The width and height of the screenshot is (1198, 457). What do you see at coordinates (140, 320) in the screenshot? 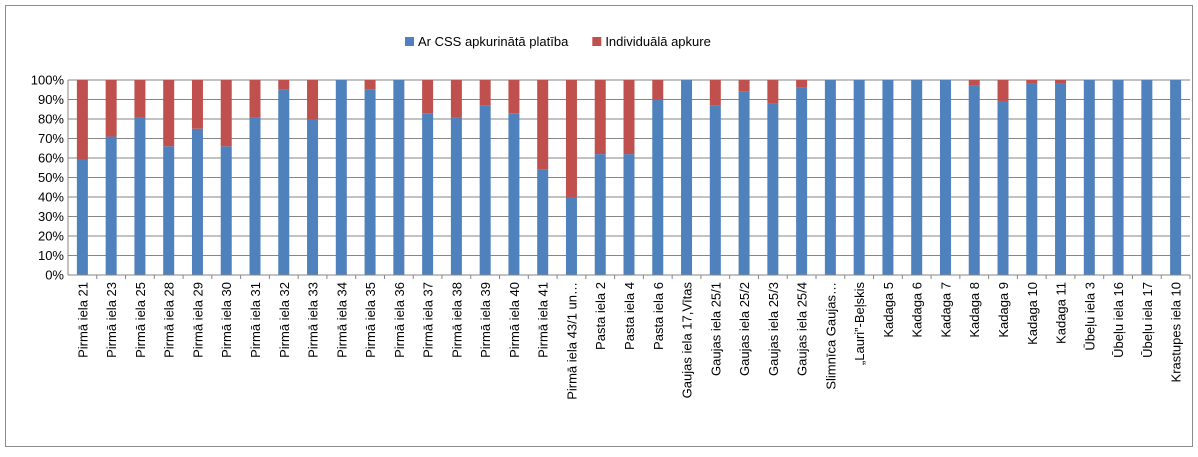
I see `x-tick-label: Pirmā iela 25` at bounding box center [140, 320].